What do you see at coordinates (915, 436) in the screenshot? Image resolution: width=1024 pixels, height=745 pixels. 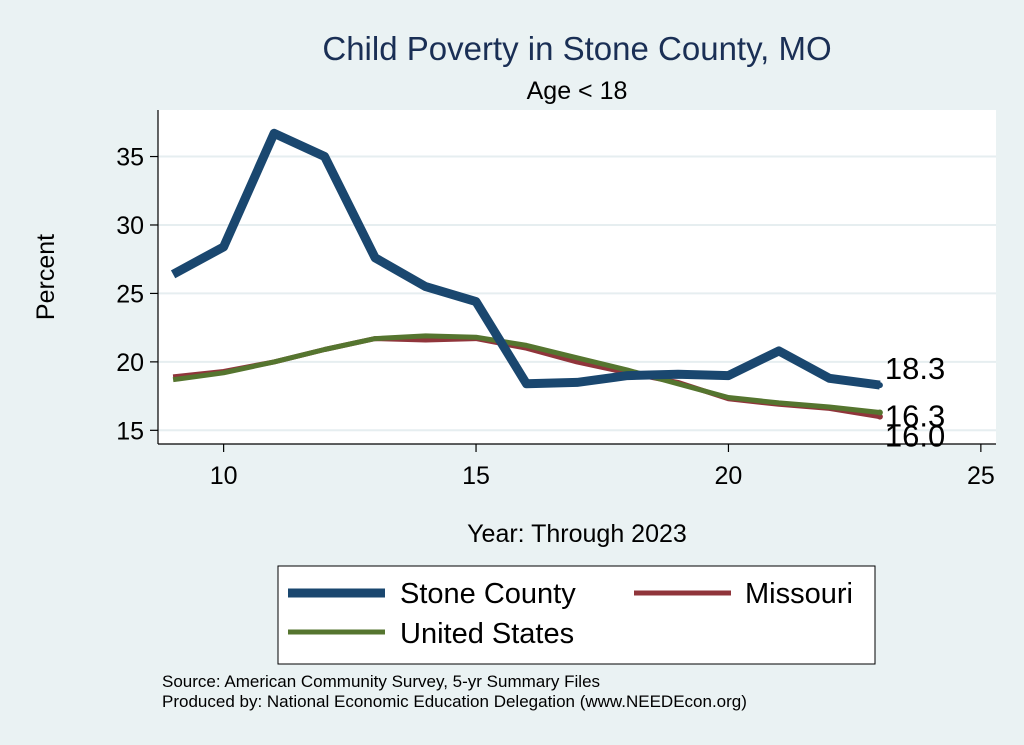 I see `end-label-missouri: 16.0` at bounding box center [915, 436].